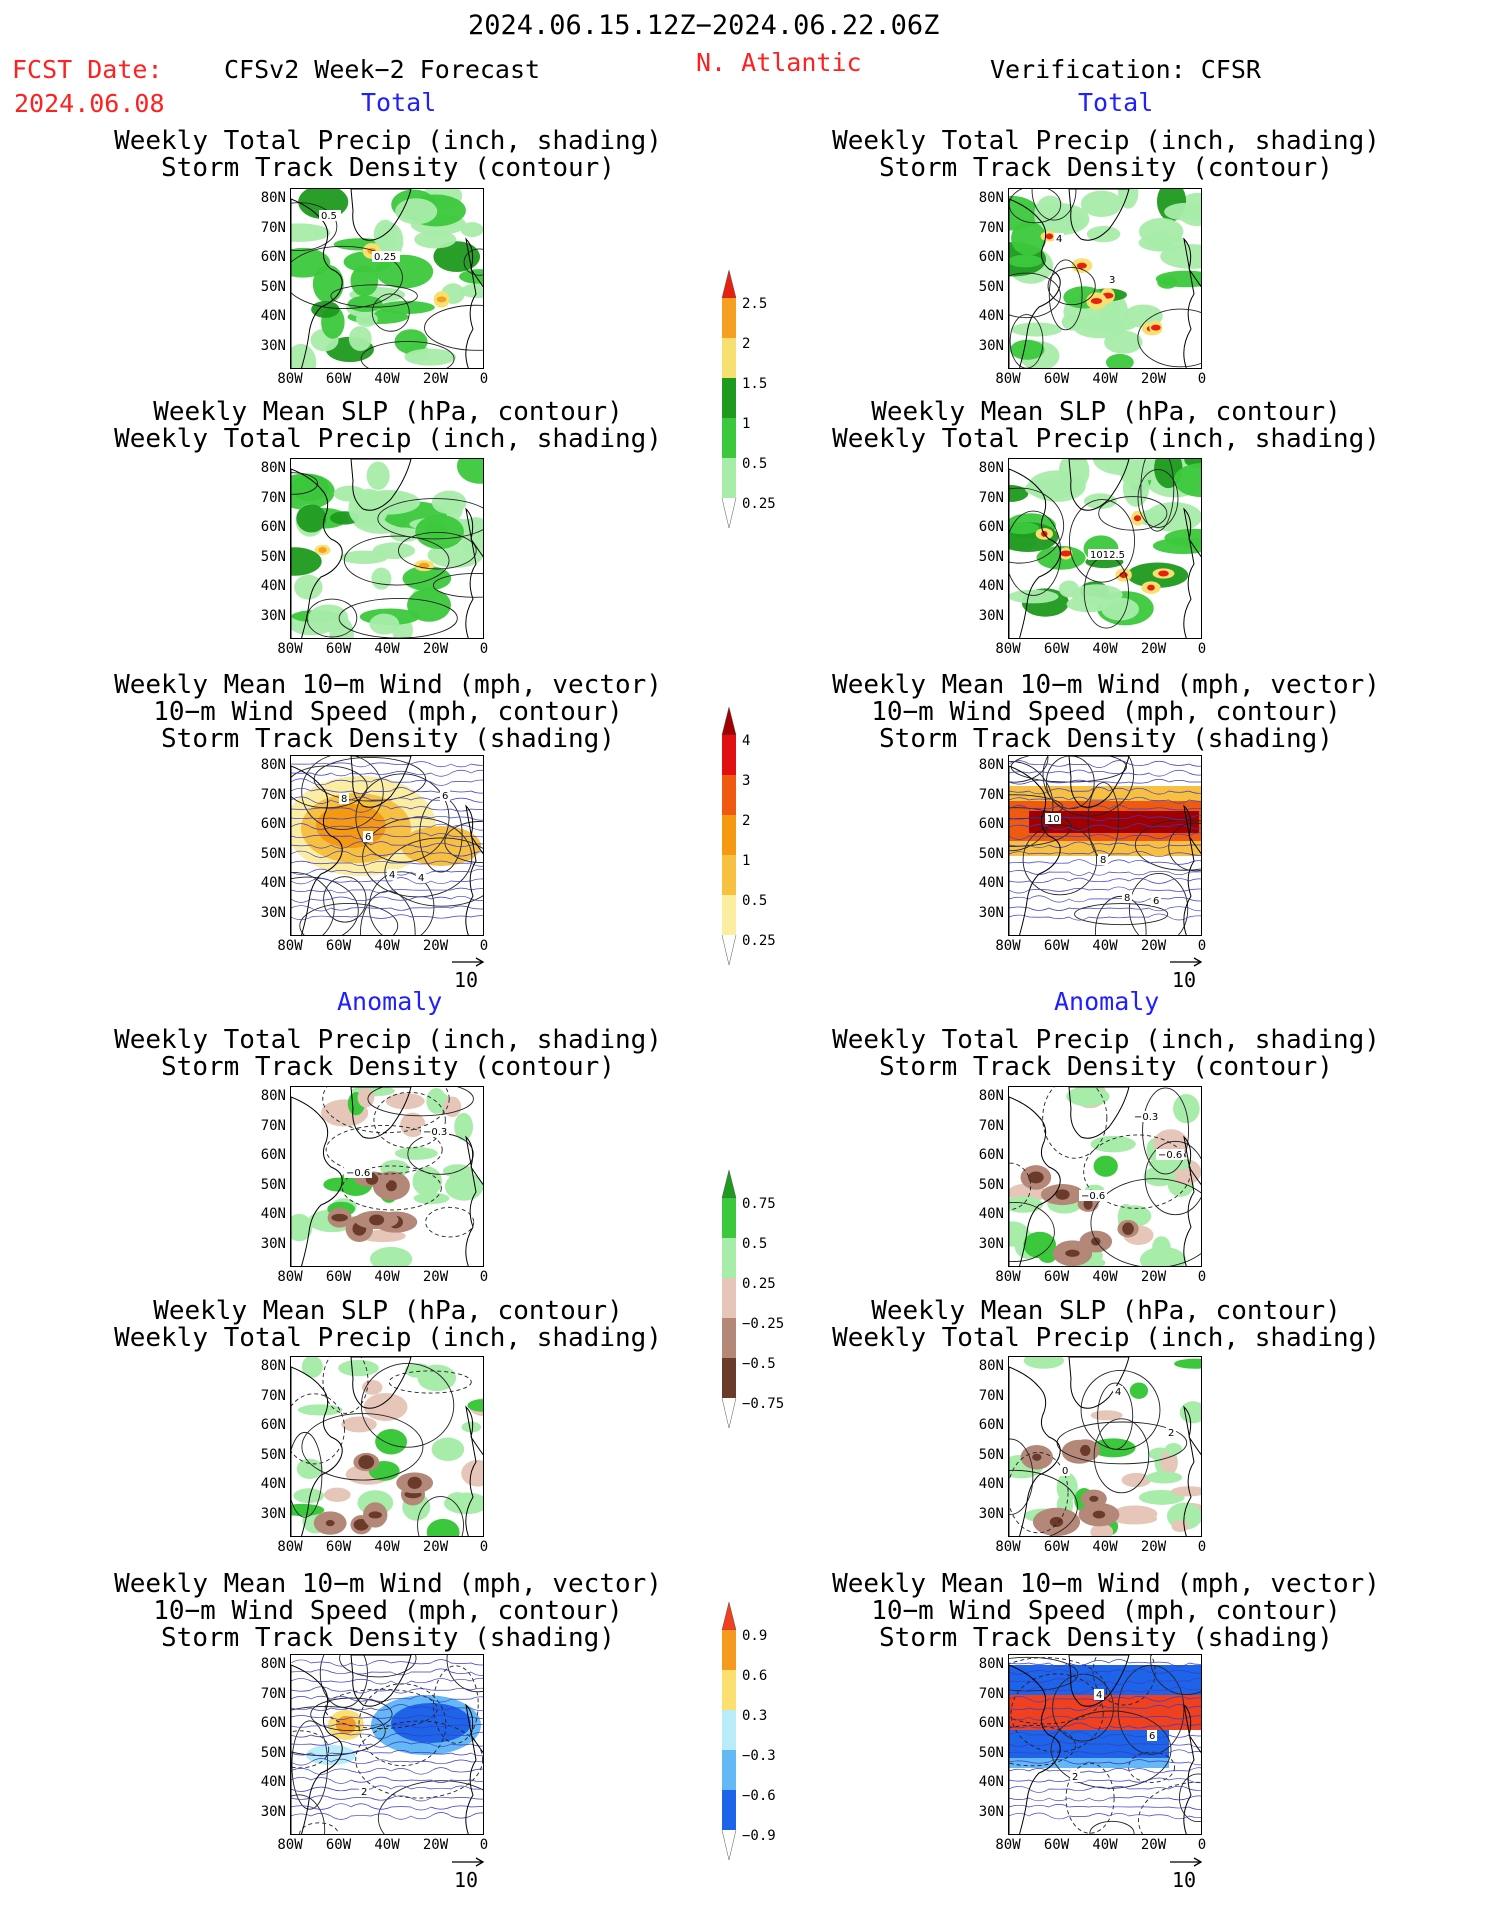 Image resolution: width=1487 pixels, height=1925 pixels. I want to click on ver-slp-total-map: 1012.5, so click(1105, 548).